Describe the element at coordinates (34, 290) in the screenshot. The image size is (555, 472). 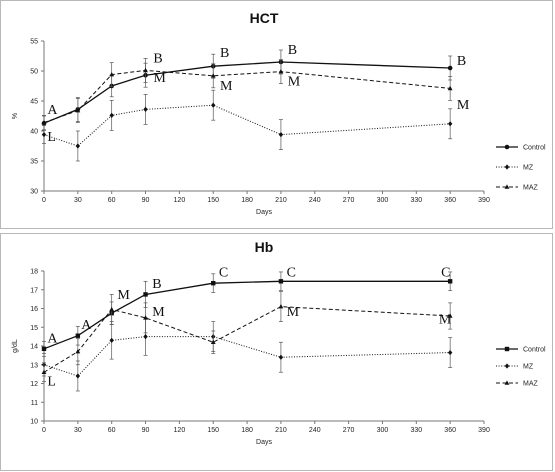
I see `y-tick-label: 17` at that location.